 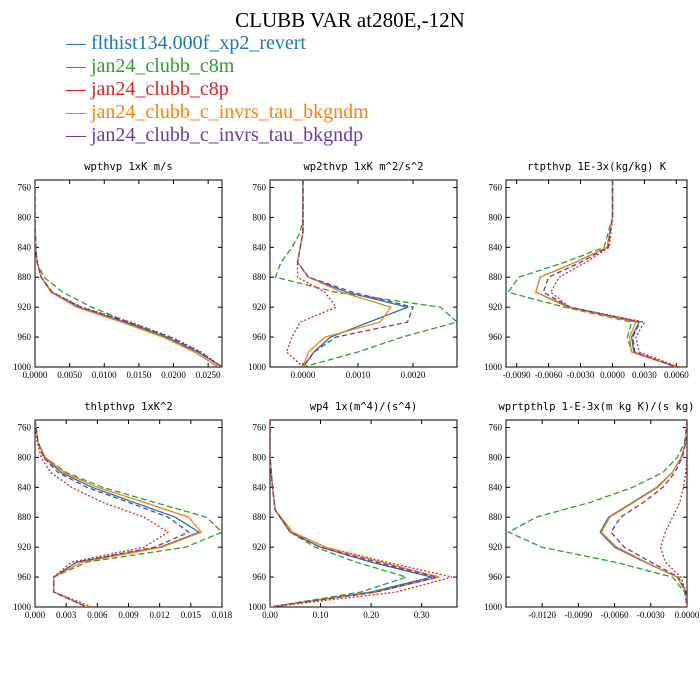 I want to click on x-tick-label: 0.10, so click(x=321, y=615).